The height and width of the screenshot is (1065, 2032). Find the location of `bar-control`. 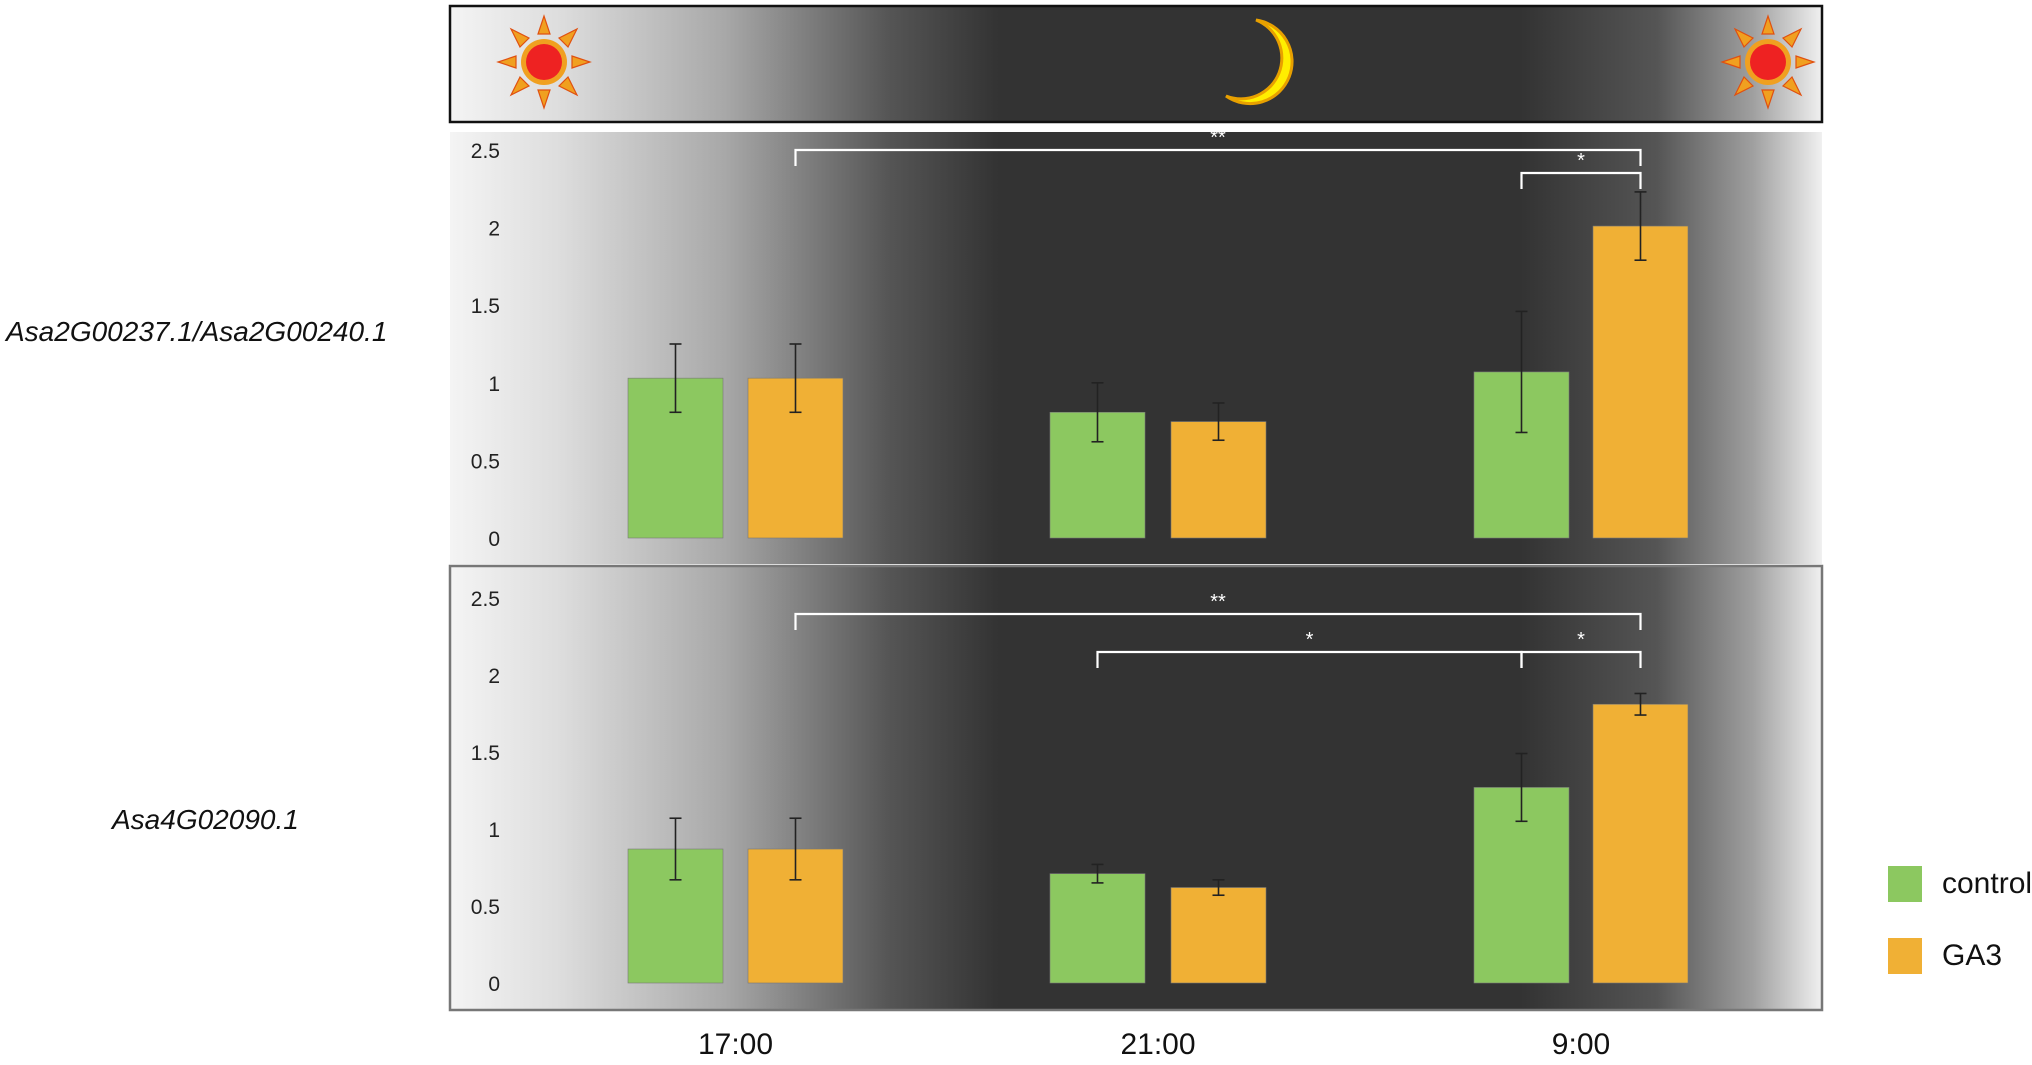

bar-control is located at coordinates (1097, 928).